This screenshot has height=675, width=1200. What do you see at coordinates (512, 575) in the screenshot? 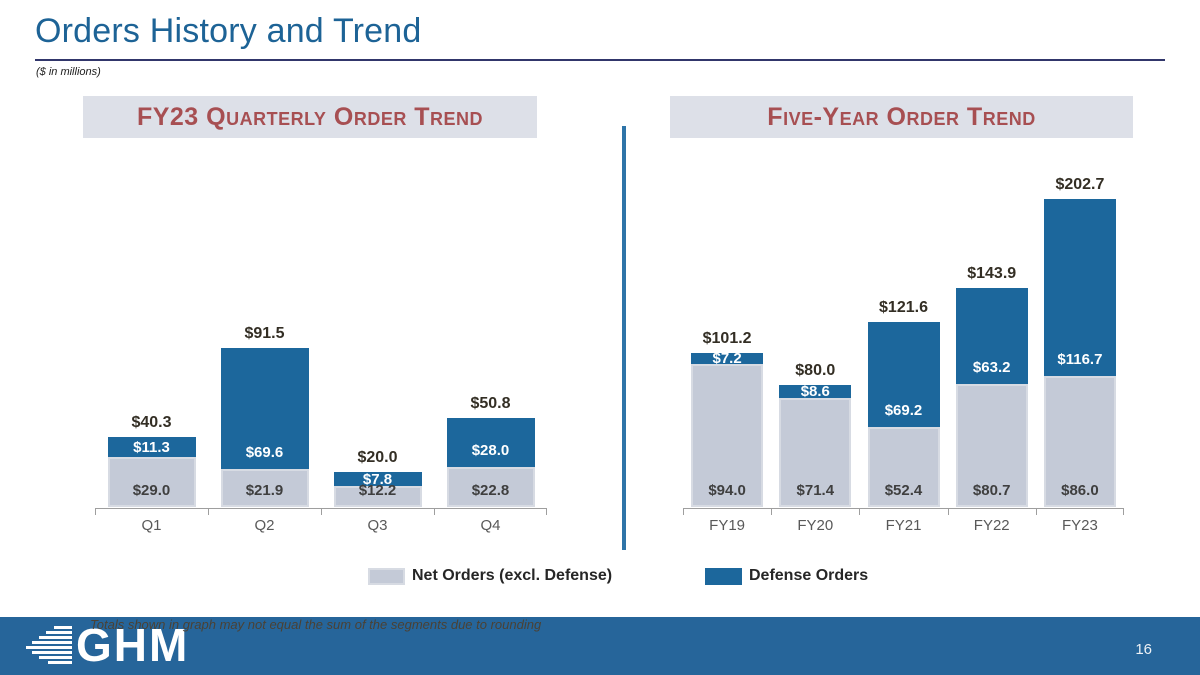
I see `legend-label: Net Orders (excl. Defense)` at bounding box center [512, 575].